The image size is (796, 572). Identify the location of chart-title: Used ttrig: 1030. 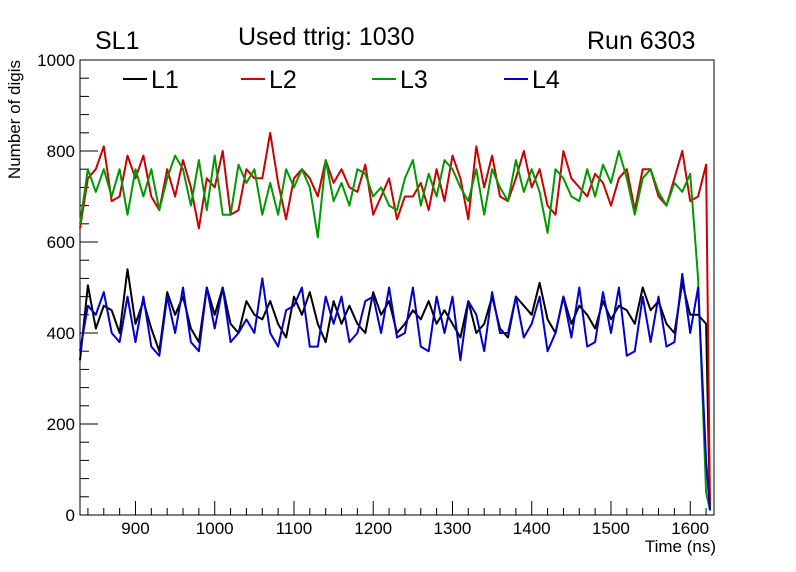
(326, 37).